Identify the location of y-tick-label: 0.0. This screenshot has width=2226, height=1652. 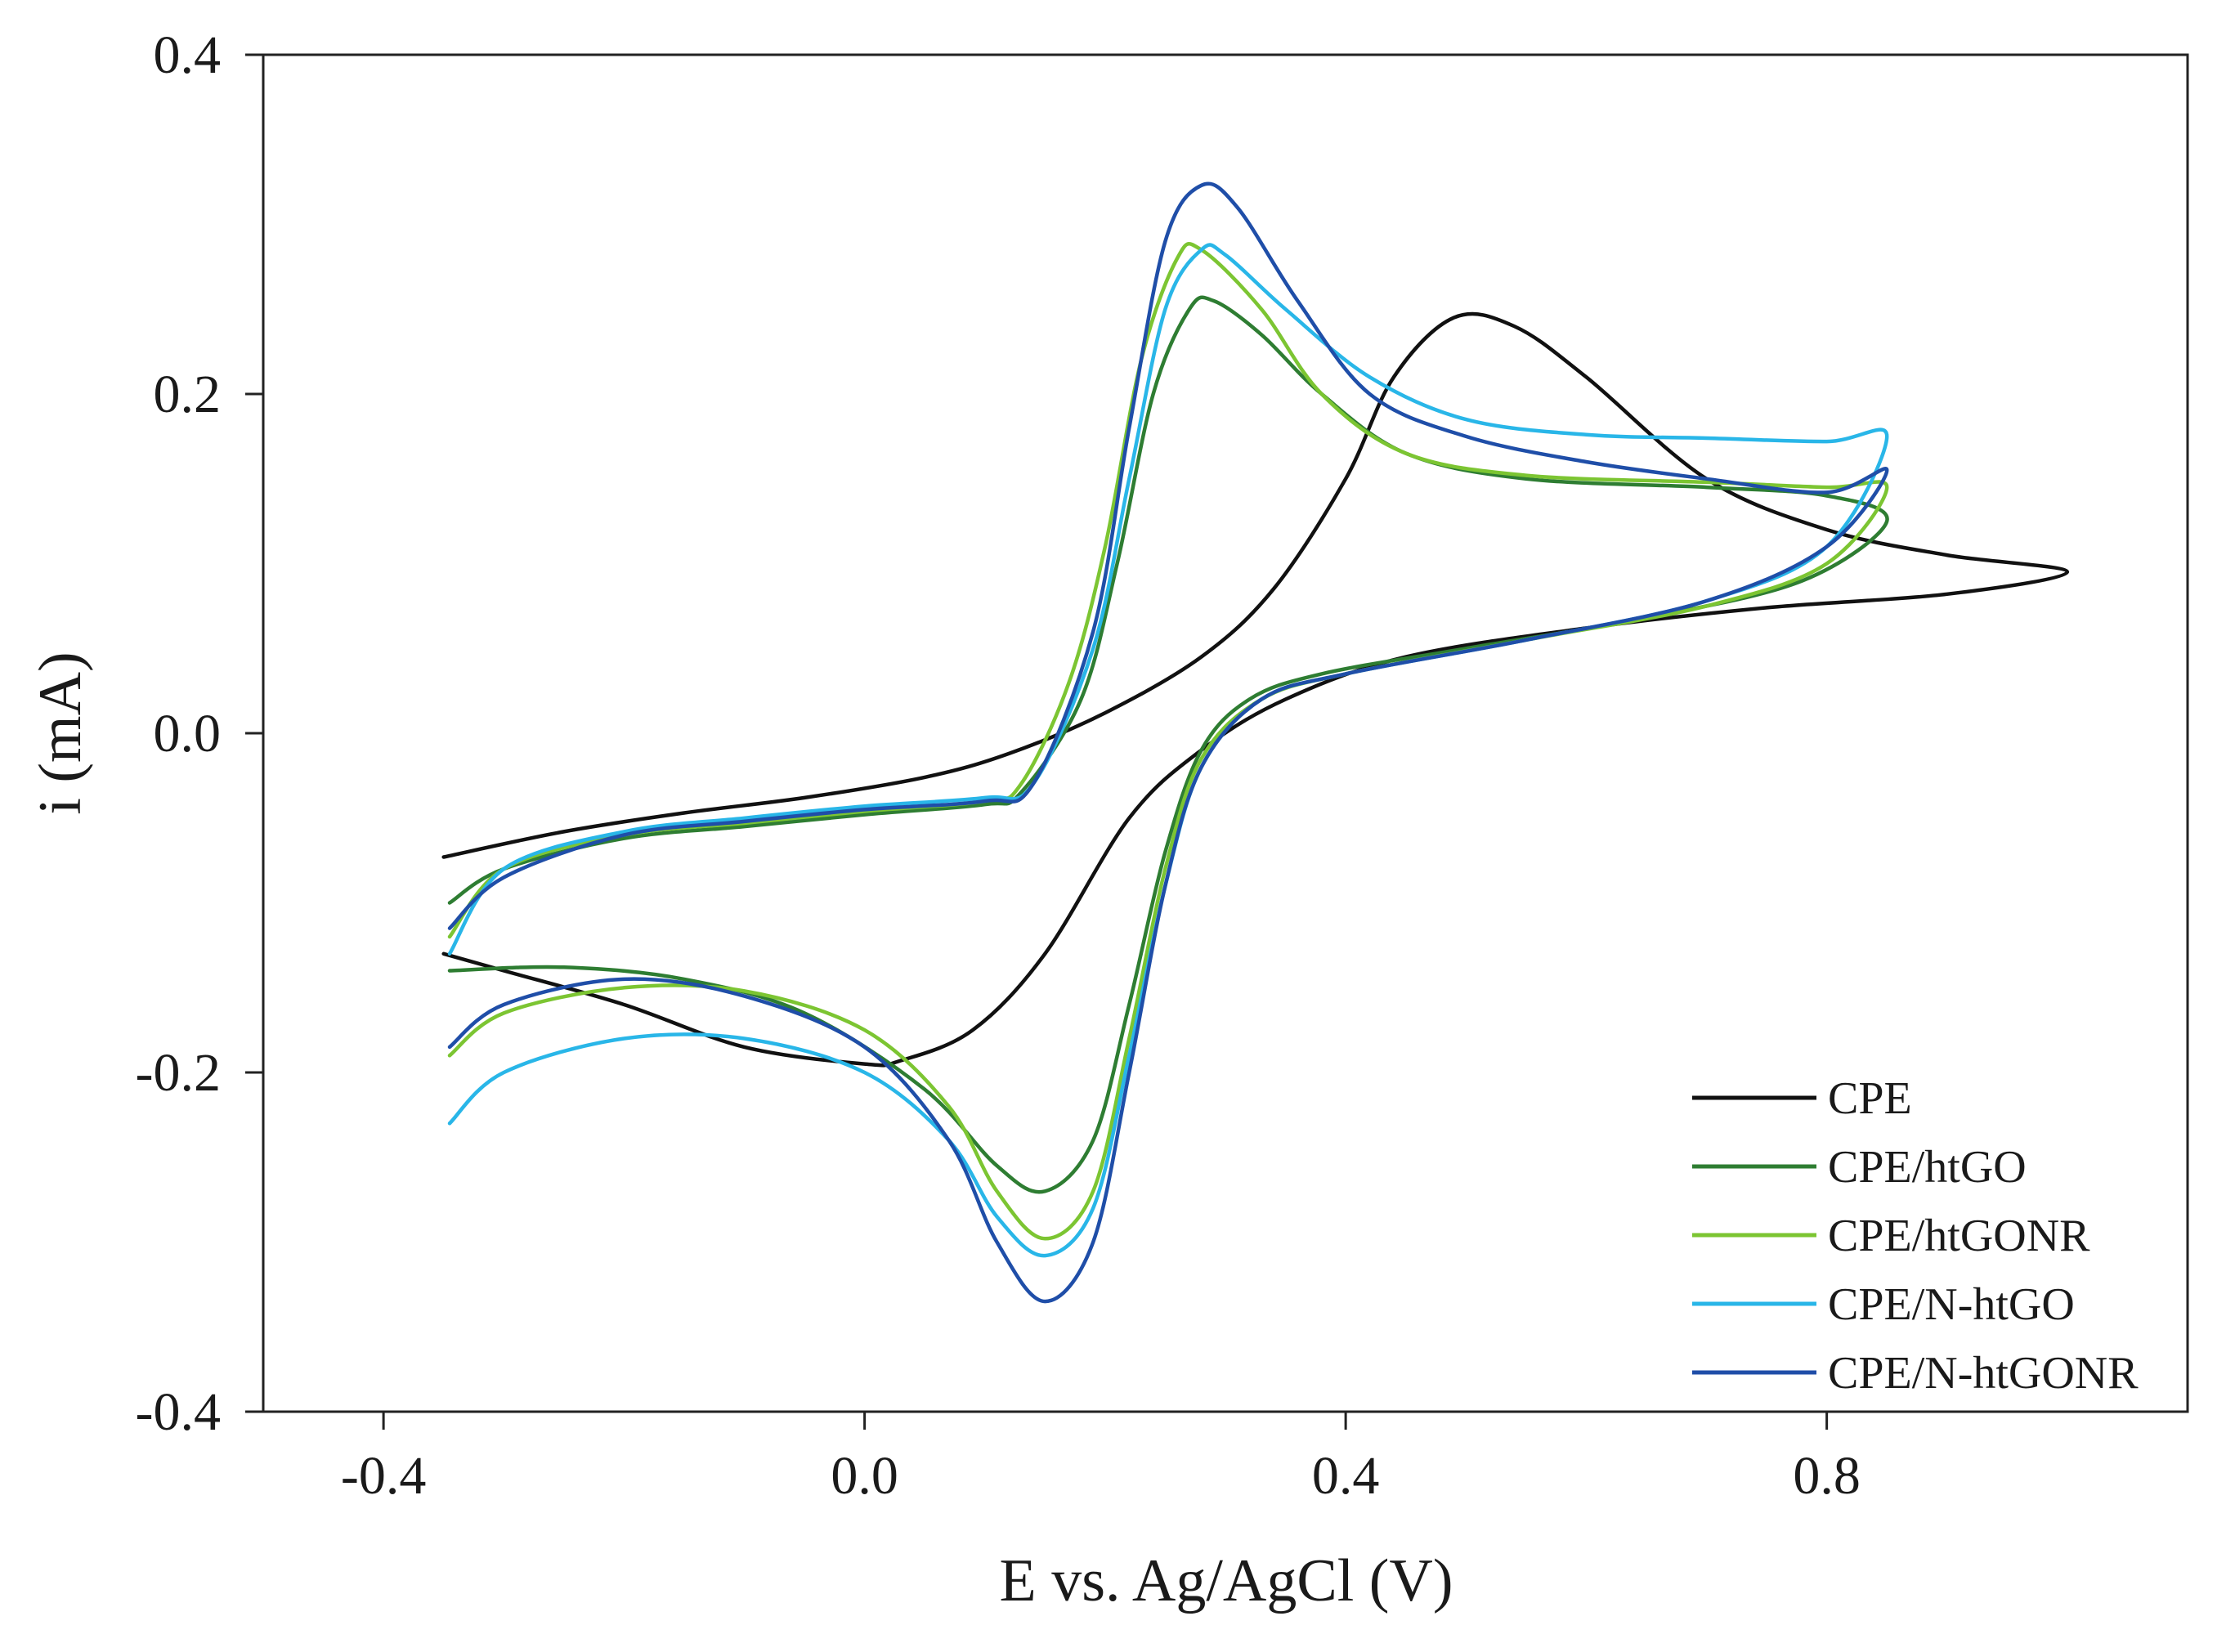
(188, 733).